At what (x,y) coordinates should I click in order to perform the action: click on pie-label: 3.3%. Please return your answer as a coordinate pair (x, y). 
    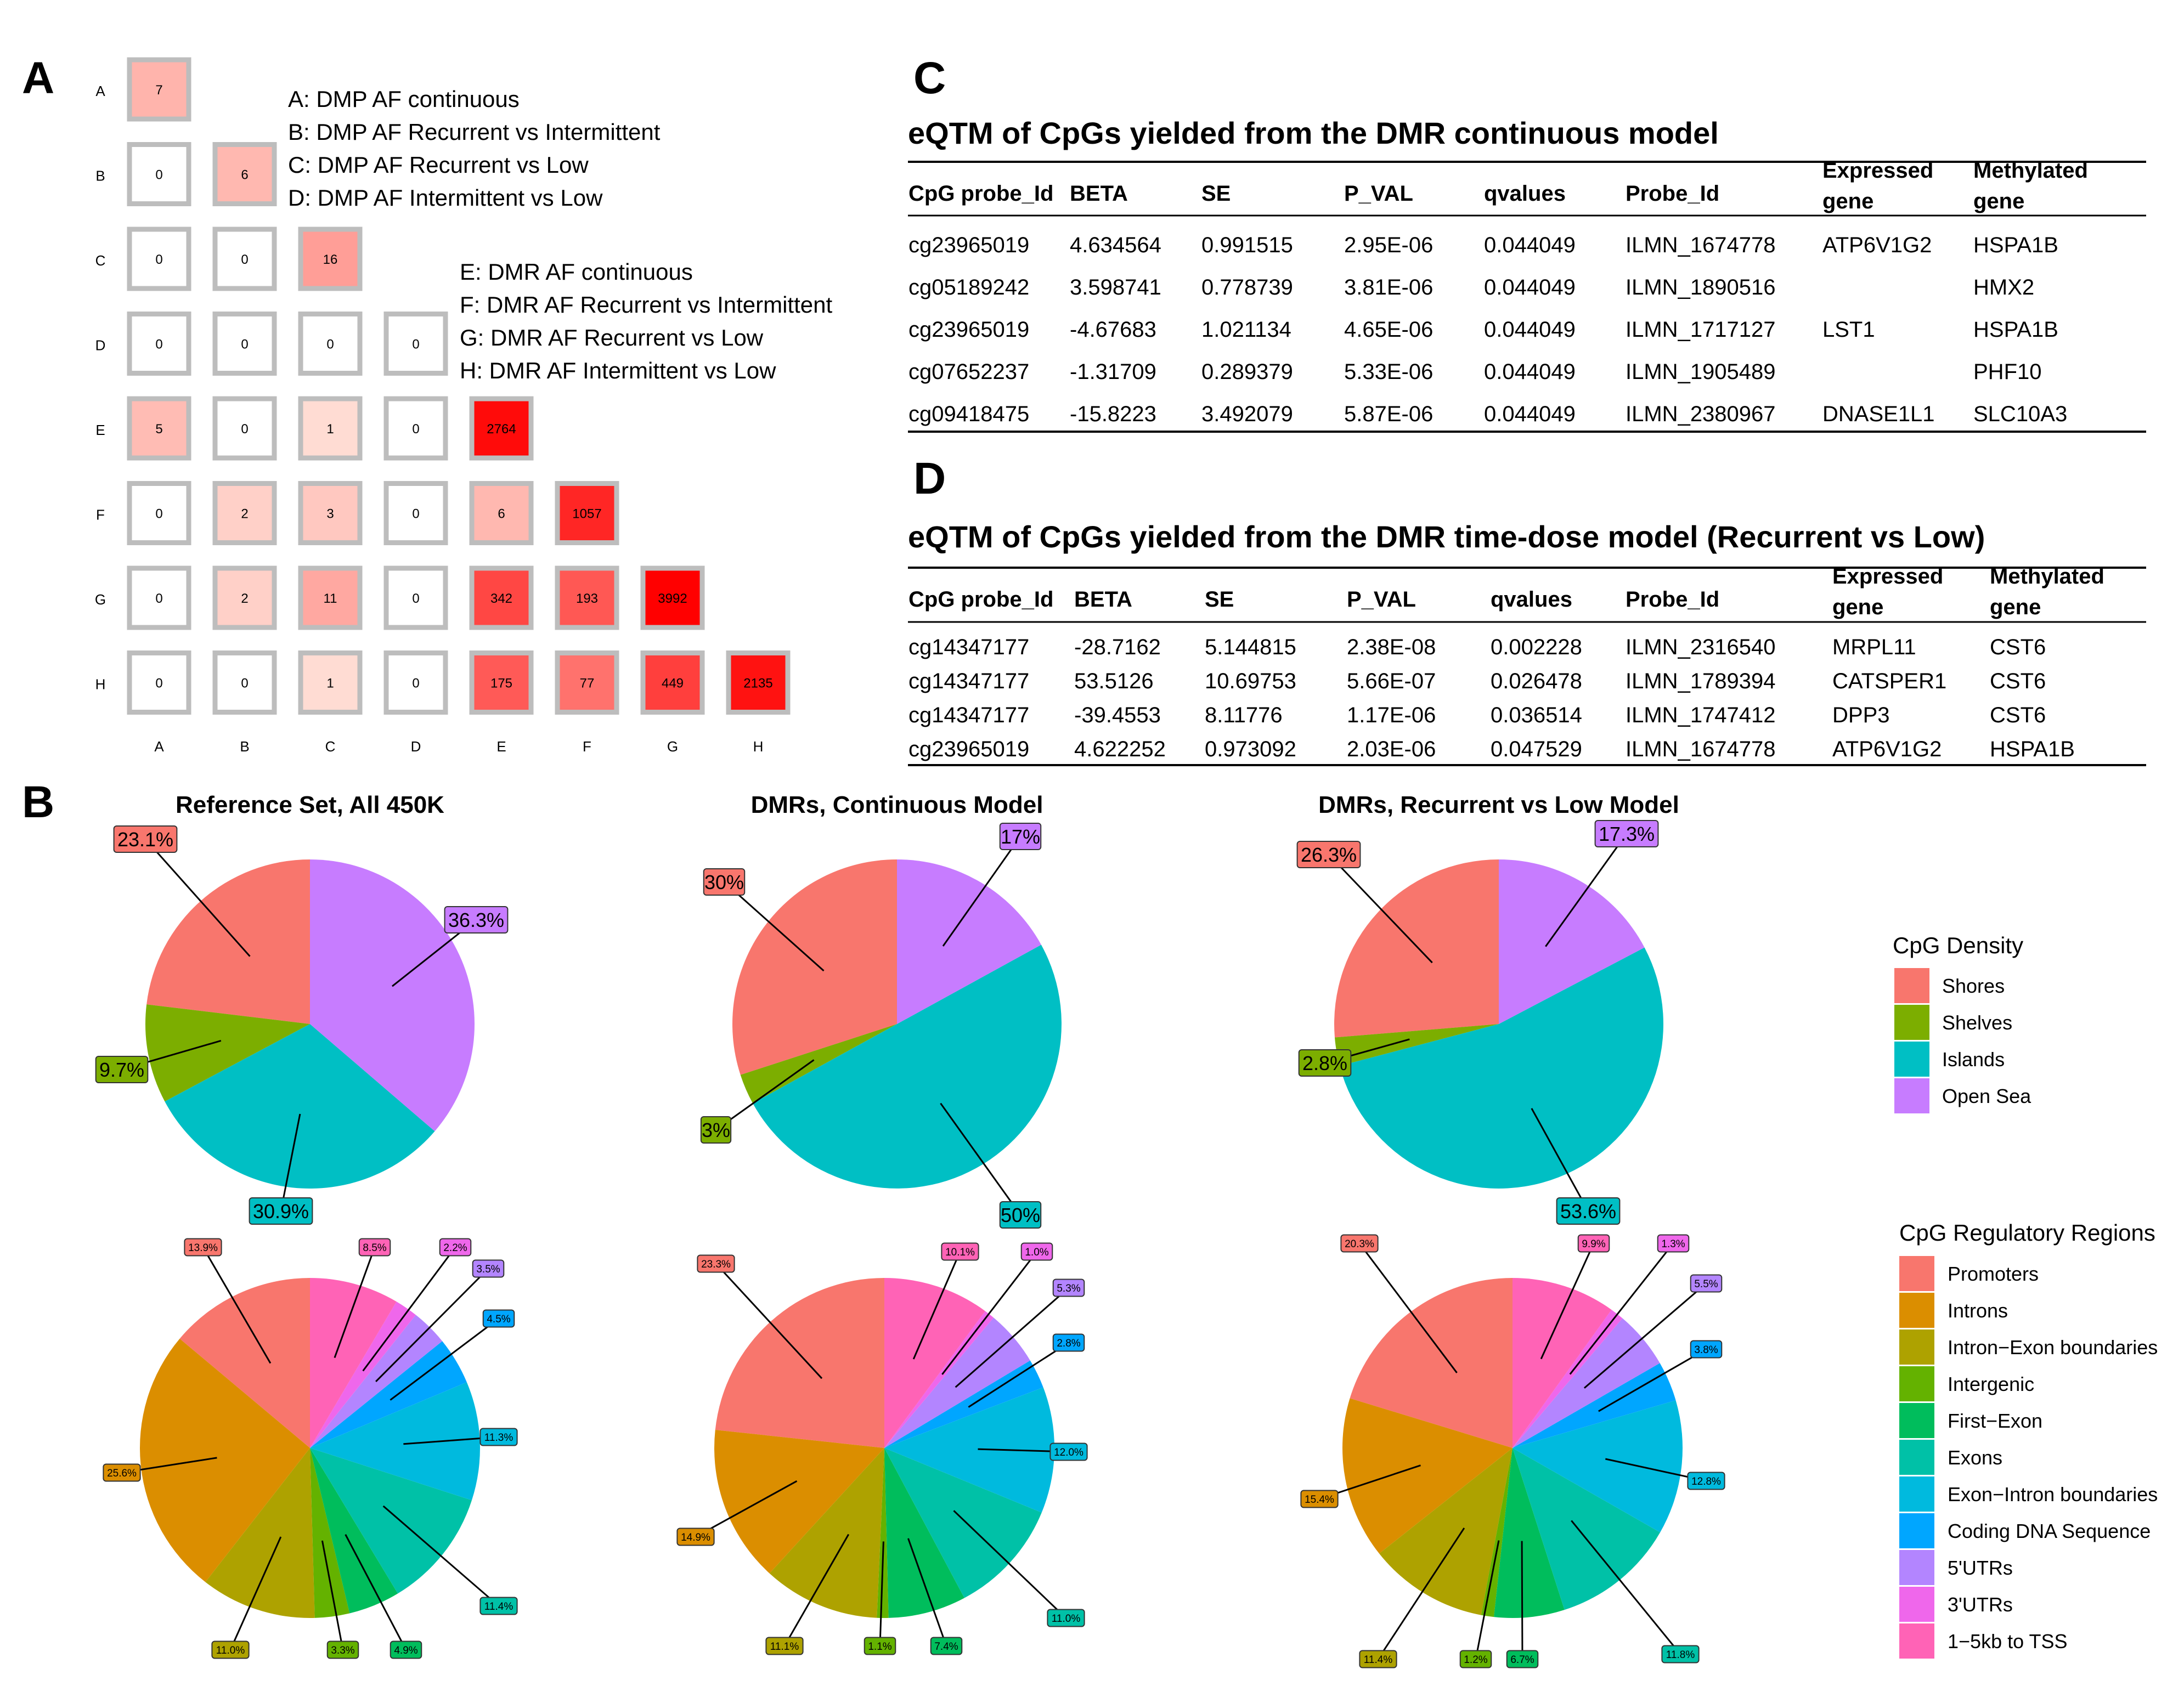
    Looking at the image, I should click on (343, 1650).